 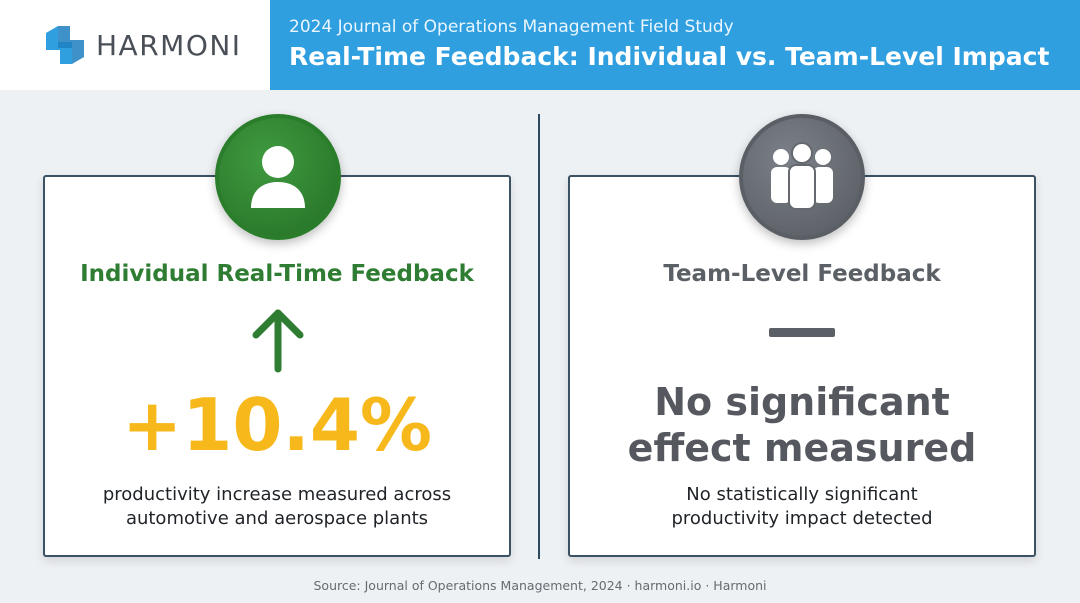 What do you see at coordinates (277, 494) in the screenshot?
I see `individual-description-line1: productivity increase measured across` at bounding box center [277, 494].